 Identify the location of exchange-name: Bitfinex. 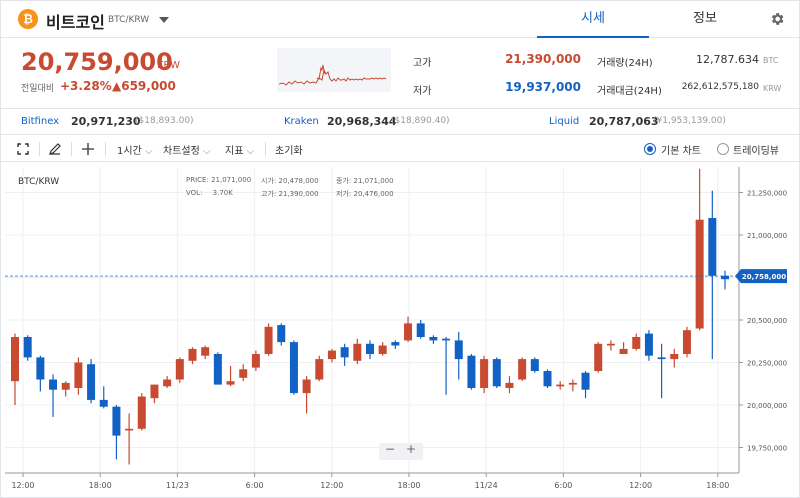
(40, 121).